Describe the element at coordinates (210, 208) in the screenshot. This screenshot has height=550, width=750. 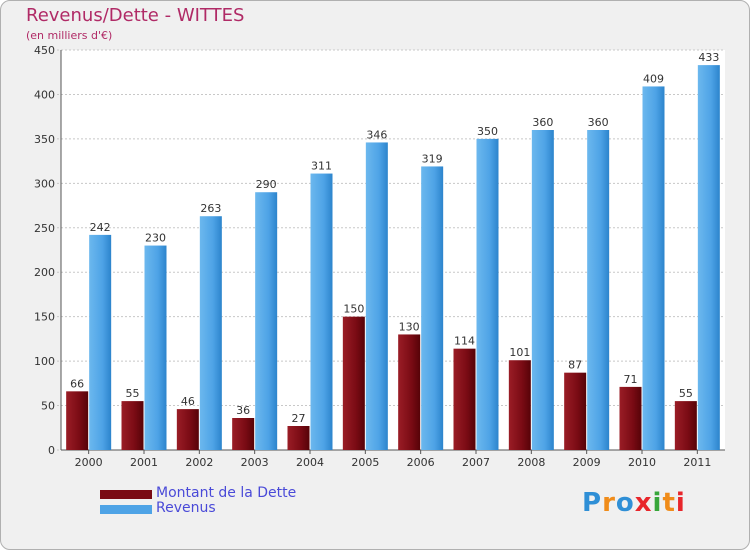
I see `data-label-revenus: 263` at that location.